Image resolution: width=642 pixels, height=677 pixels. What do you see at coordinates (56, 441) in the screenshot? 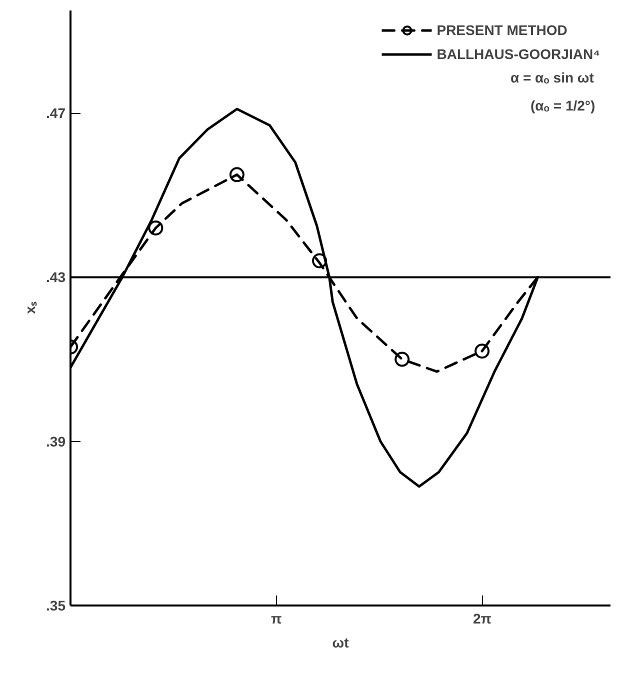
I see `y-tick-label: .39` at bounding box center [56, 441].